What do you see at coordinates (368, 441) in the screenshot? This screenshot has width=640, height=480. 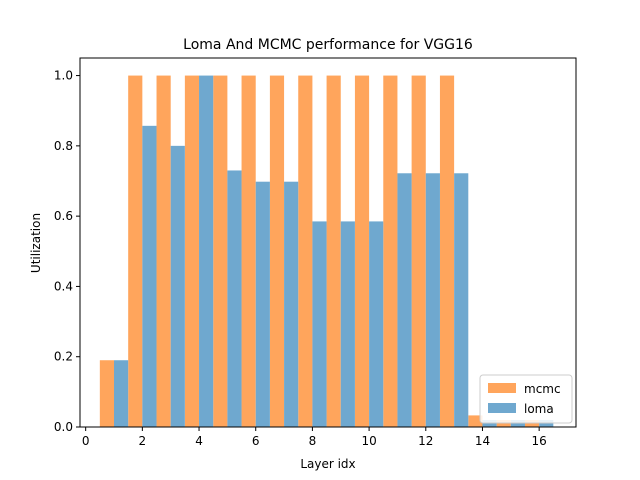 I see `x-tick-label: 10` at bounding box center [368, 441].